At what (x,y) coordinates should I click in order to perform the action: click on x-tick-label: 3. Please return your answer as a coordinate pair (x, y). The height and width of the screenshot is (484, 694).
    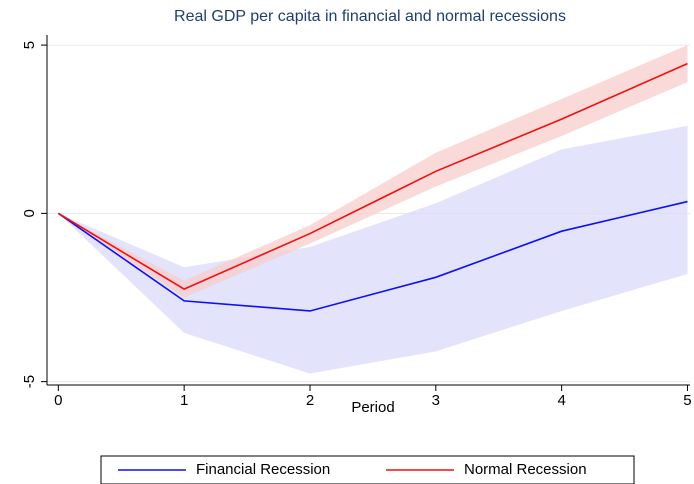
    Looking at the image, I should click on (436, 400).